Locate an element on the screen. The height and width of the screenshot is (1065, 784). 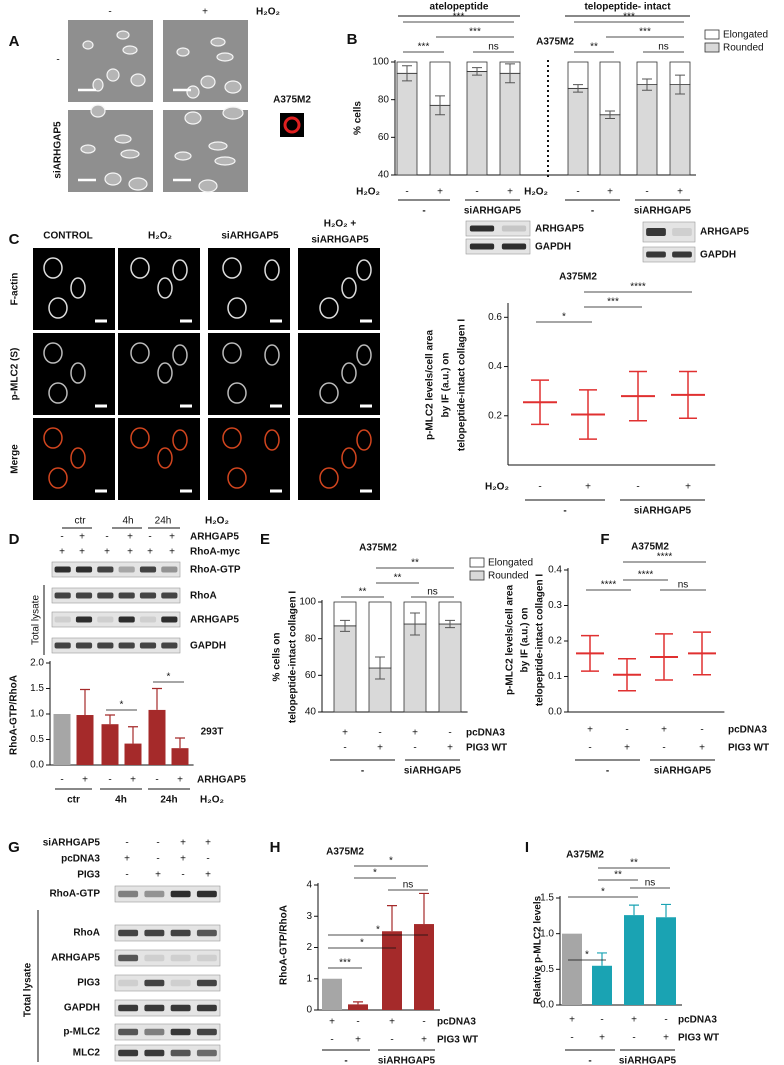
row-label: PIG3 is located at coordinates (88, 875).